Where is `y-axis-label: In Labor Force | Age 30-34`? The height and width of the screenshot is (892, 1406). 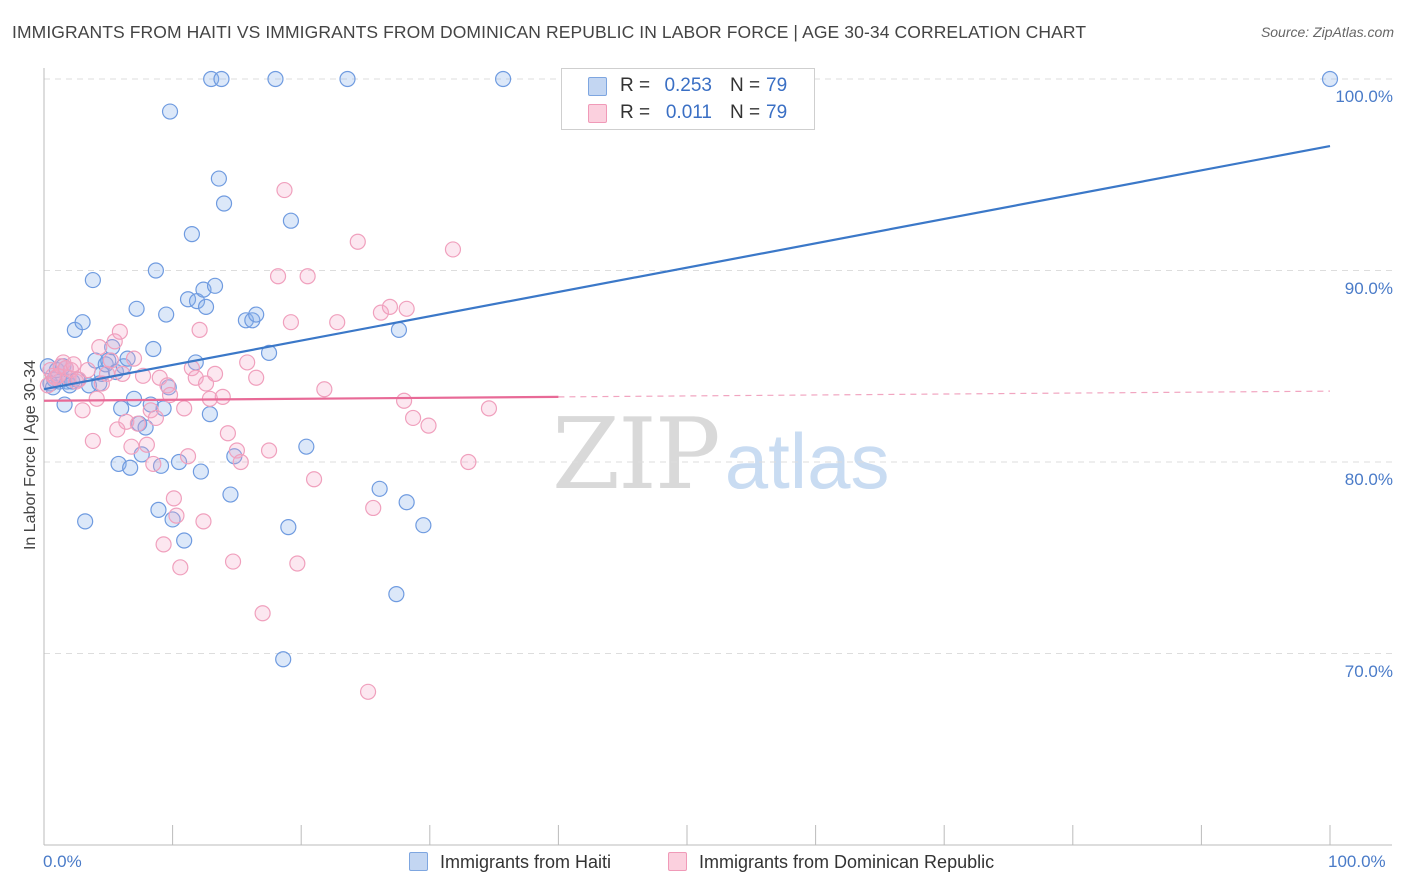
y-axis-label: In Labor Force | Age 30-34 is located at coordinates (30, 455).